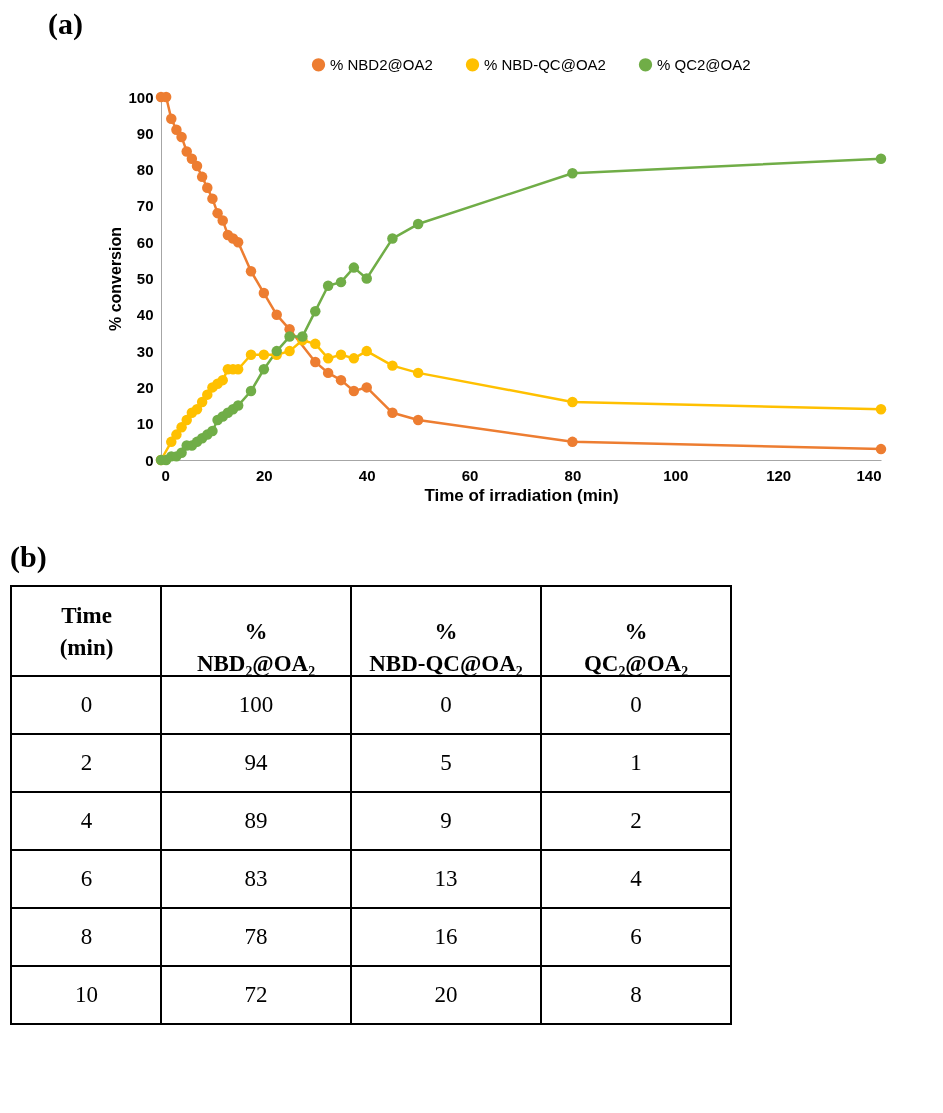 Image resolution: width=943 pixels, height=1113 pixels. What do you see at coordinates (446, 820) in the screenshot?
I see `data-label: 9` at bounding box center [446, 820].